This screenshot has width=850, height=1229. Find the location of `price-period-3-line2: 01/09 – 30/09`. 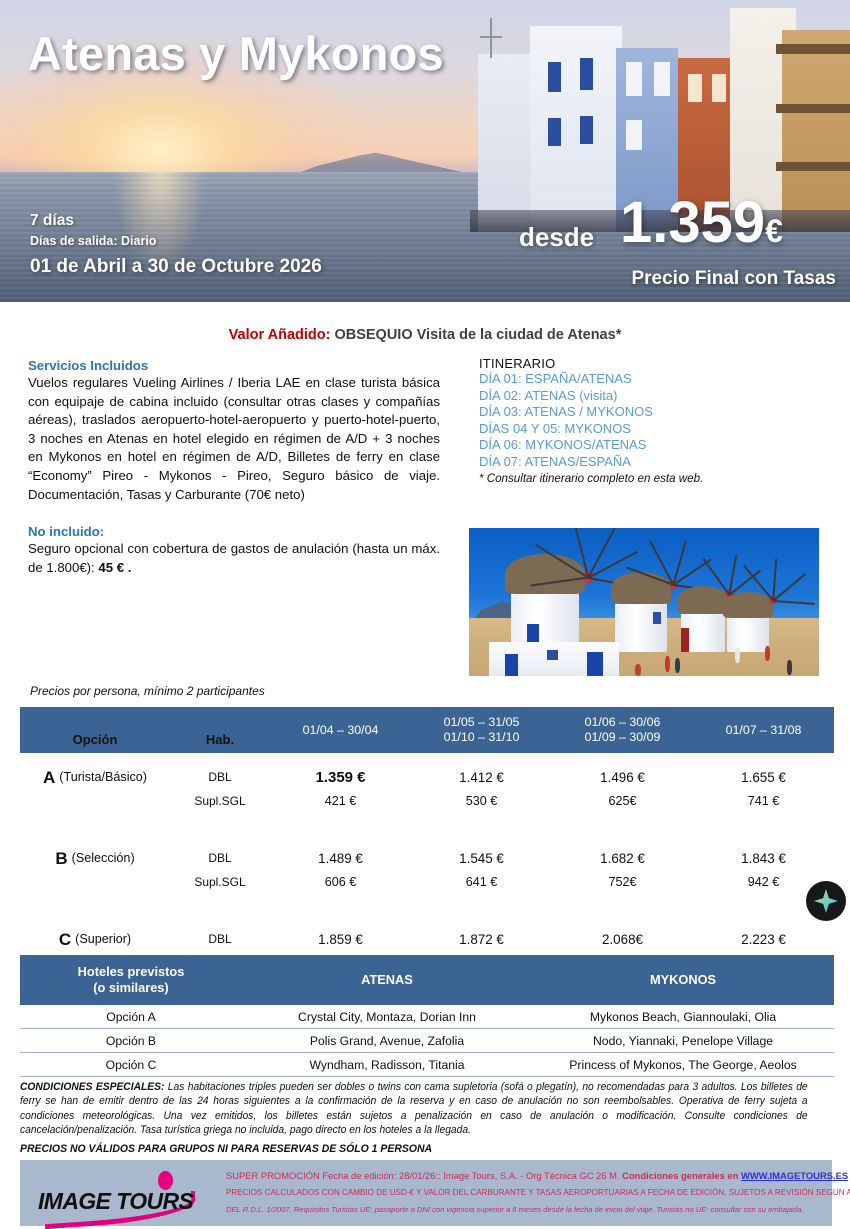

price-period-3-line2: 01/09 – 30/09 is located at coordinates (622, 737).